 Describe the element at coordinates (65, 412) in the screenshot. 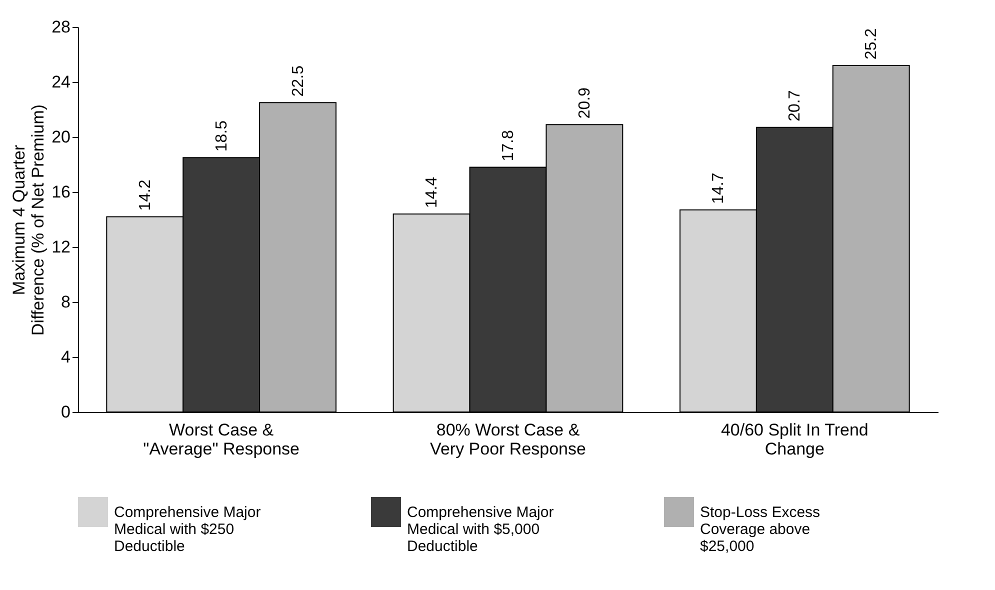

I see `y-tick-label: 0` at that location.